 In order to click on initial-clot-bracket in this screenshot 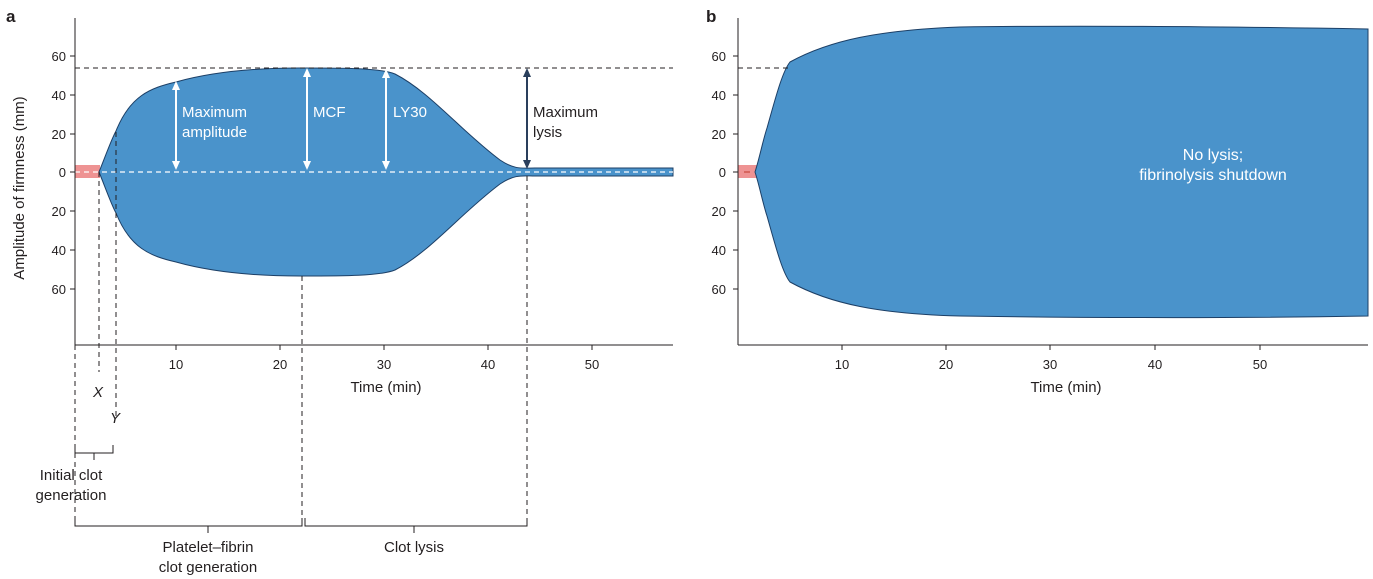, I will do `click(94, 452)`.